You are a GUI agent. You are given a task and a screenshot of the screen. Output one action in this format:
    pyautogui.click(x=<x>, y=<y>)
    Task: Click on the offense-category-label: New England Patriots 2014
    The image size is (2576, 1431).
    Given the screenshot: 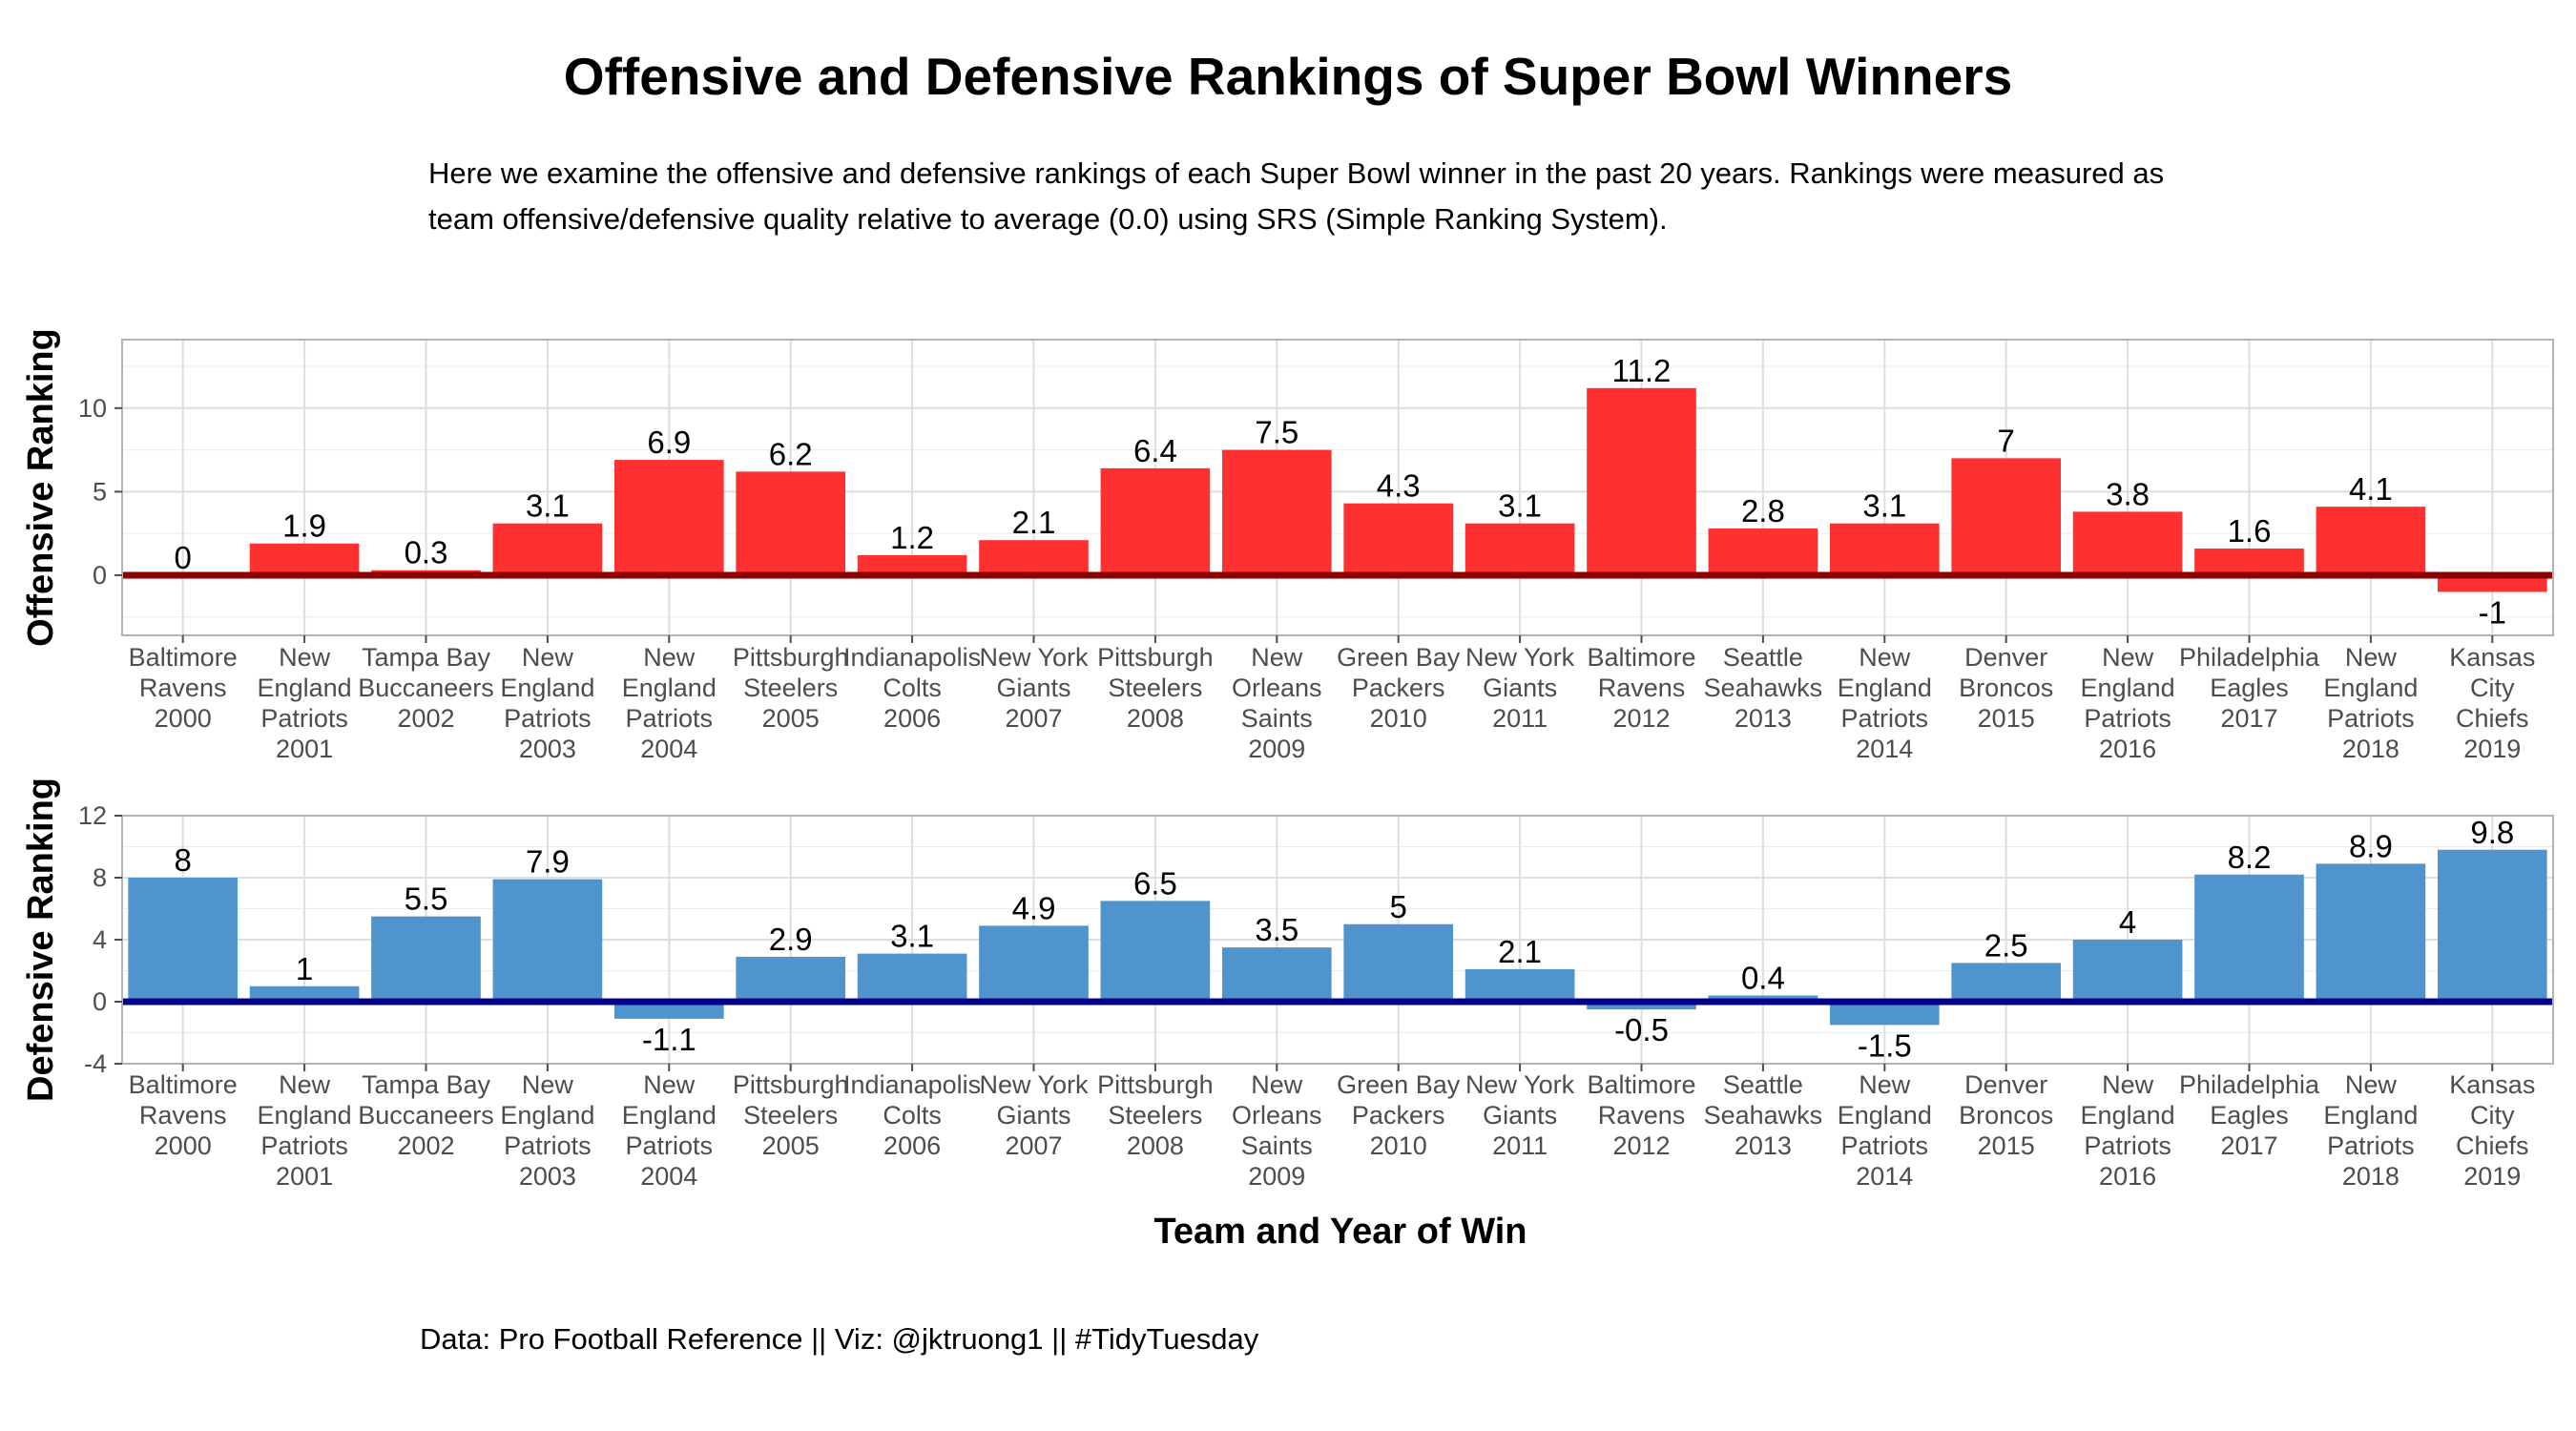 What is the action you would take?
    pyautogui.click(x=1885, y=703)
    